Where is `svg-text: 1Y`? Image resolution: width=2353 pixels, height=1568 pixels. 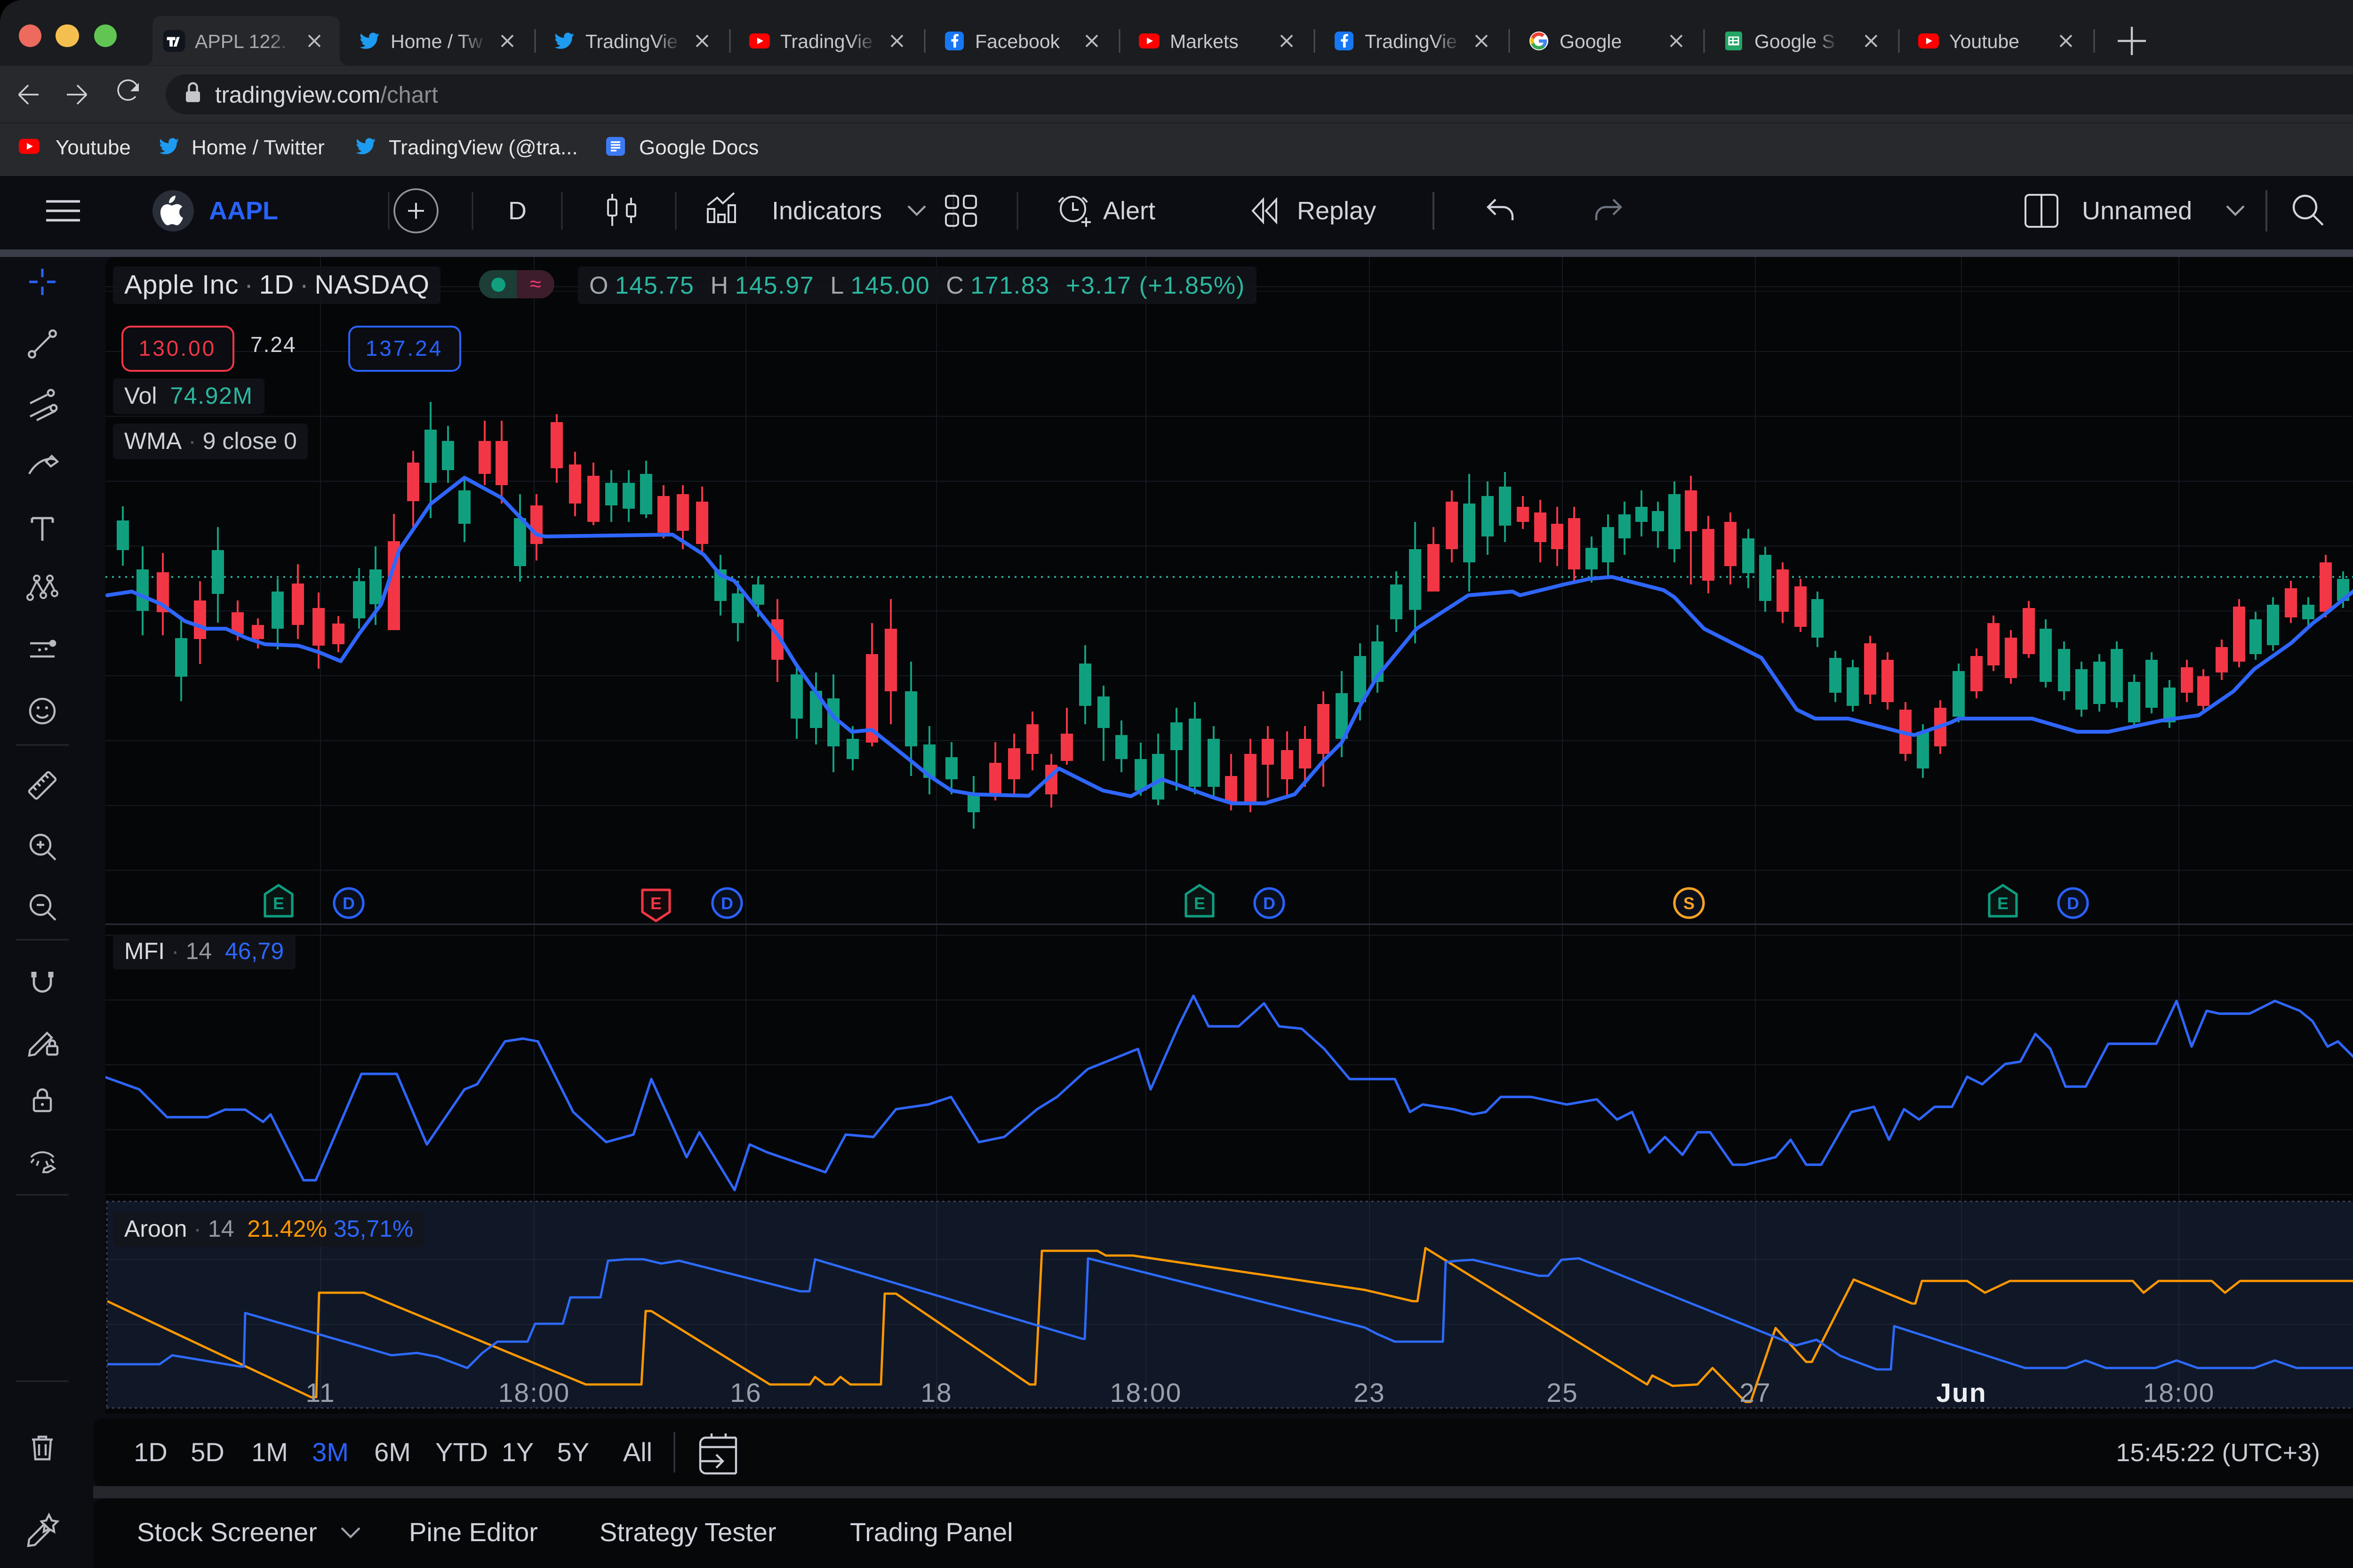
svg-text: 1Y is located at coordinates (518, 1451).